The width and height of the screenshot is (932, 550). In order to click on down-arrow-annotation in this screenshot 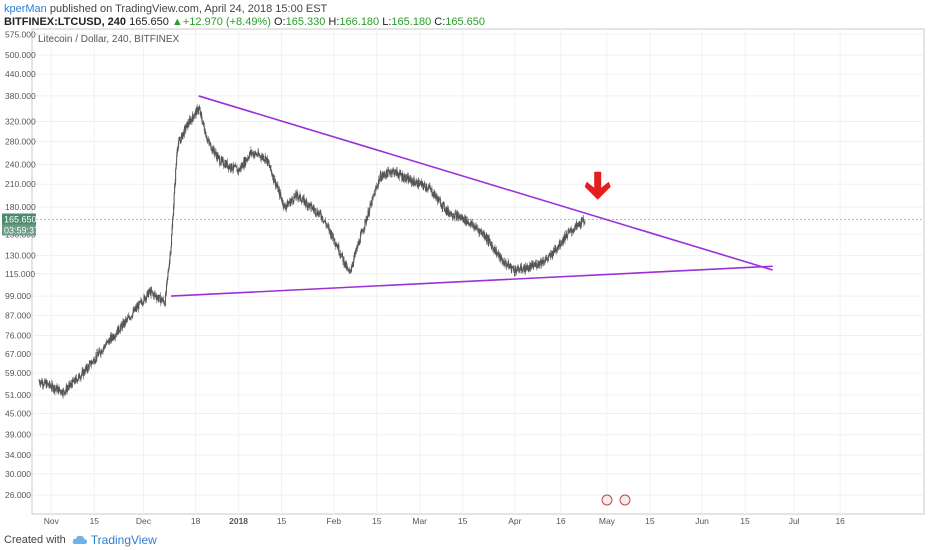, I will do `click(597, 185)`.